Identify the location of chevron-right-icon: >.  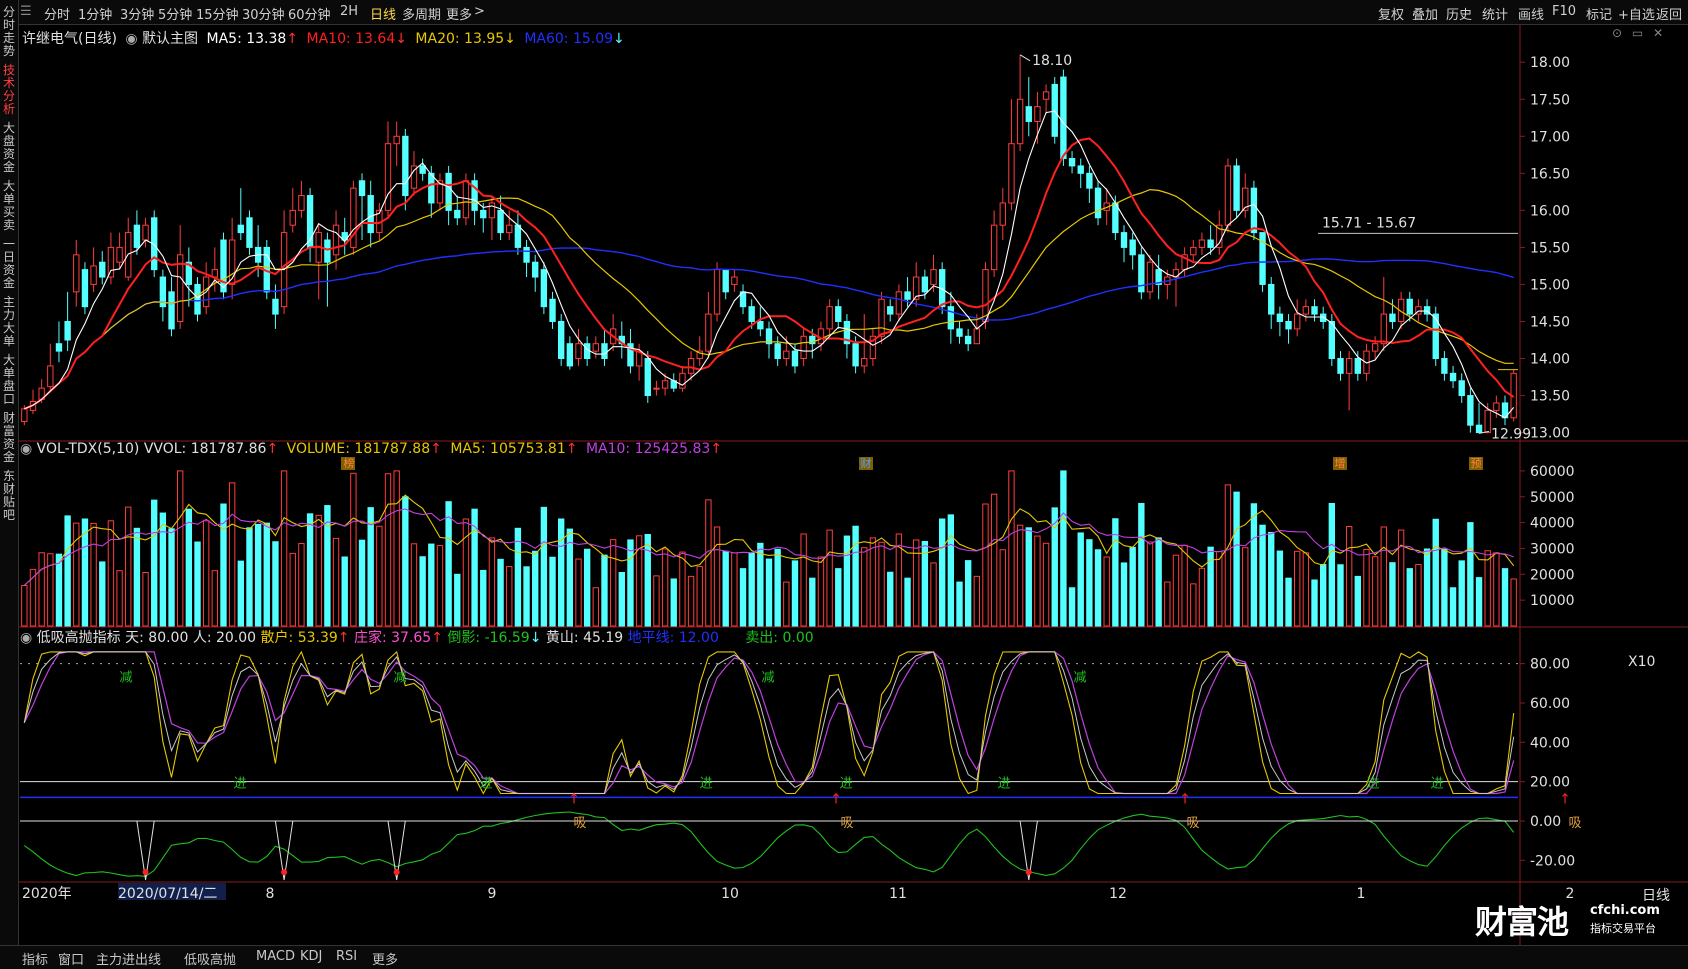
(479, 11).